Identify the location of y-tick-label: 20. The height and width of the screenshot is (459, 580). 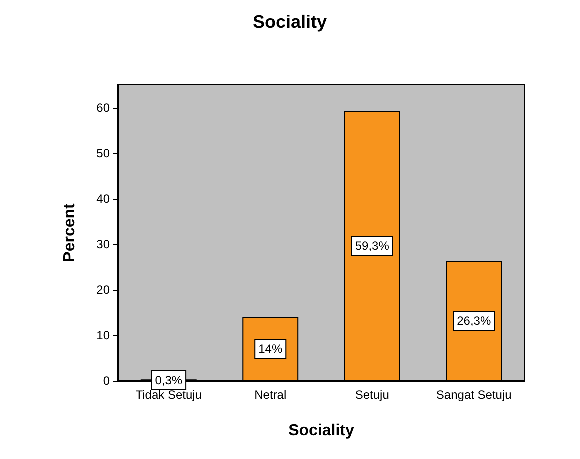
(103, 289).